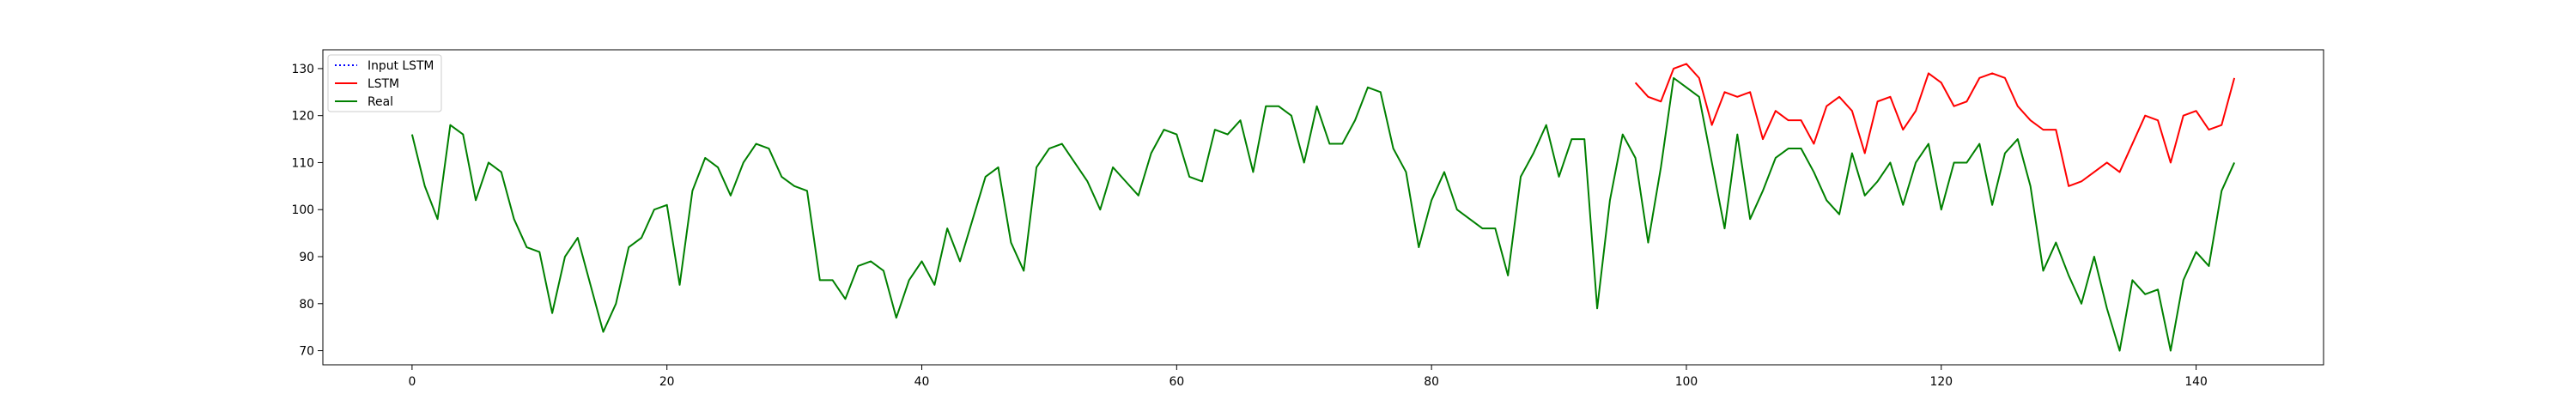  I want to click on y-tick-label: 70, so click(306, 352).